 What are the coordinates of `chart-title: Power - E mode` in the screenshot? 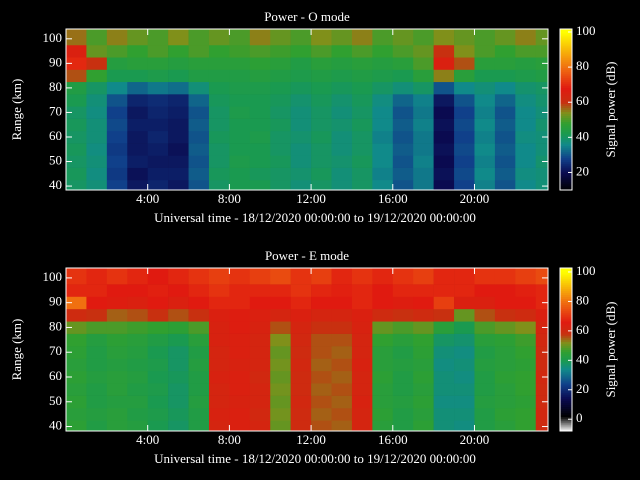 It's located at (307, 255).